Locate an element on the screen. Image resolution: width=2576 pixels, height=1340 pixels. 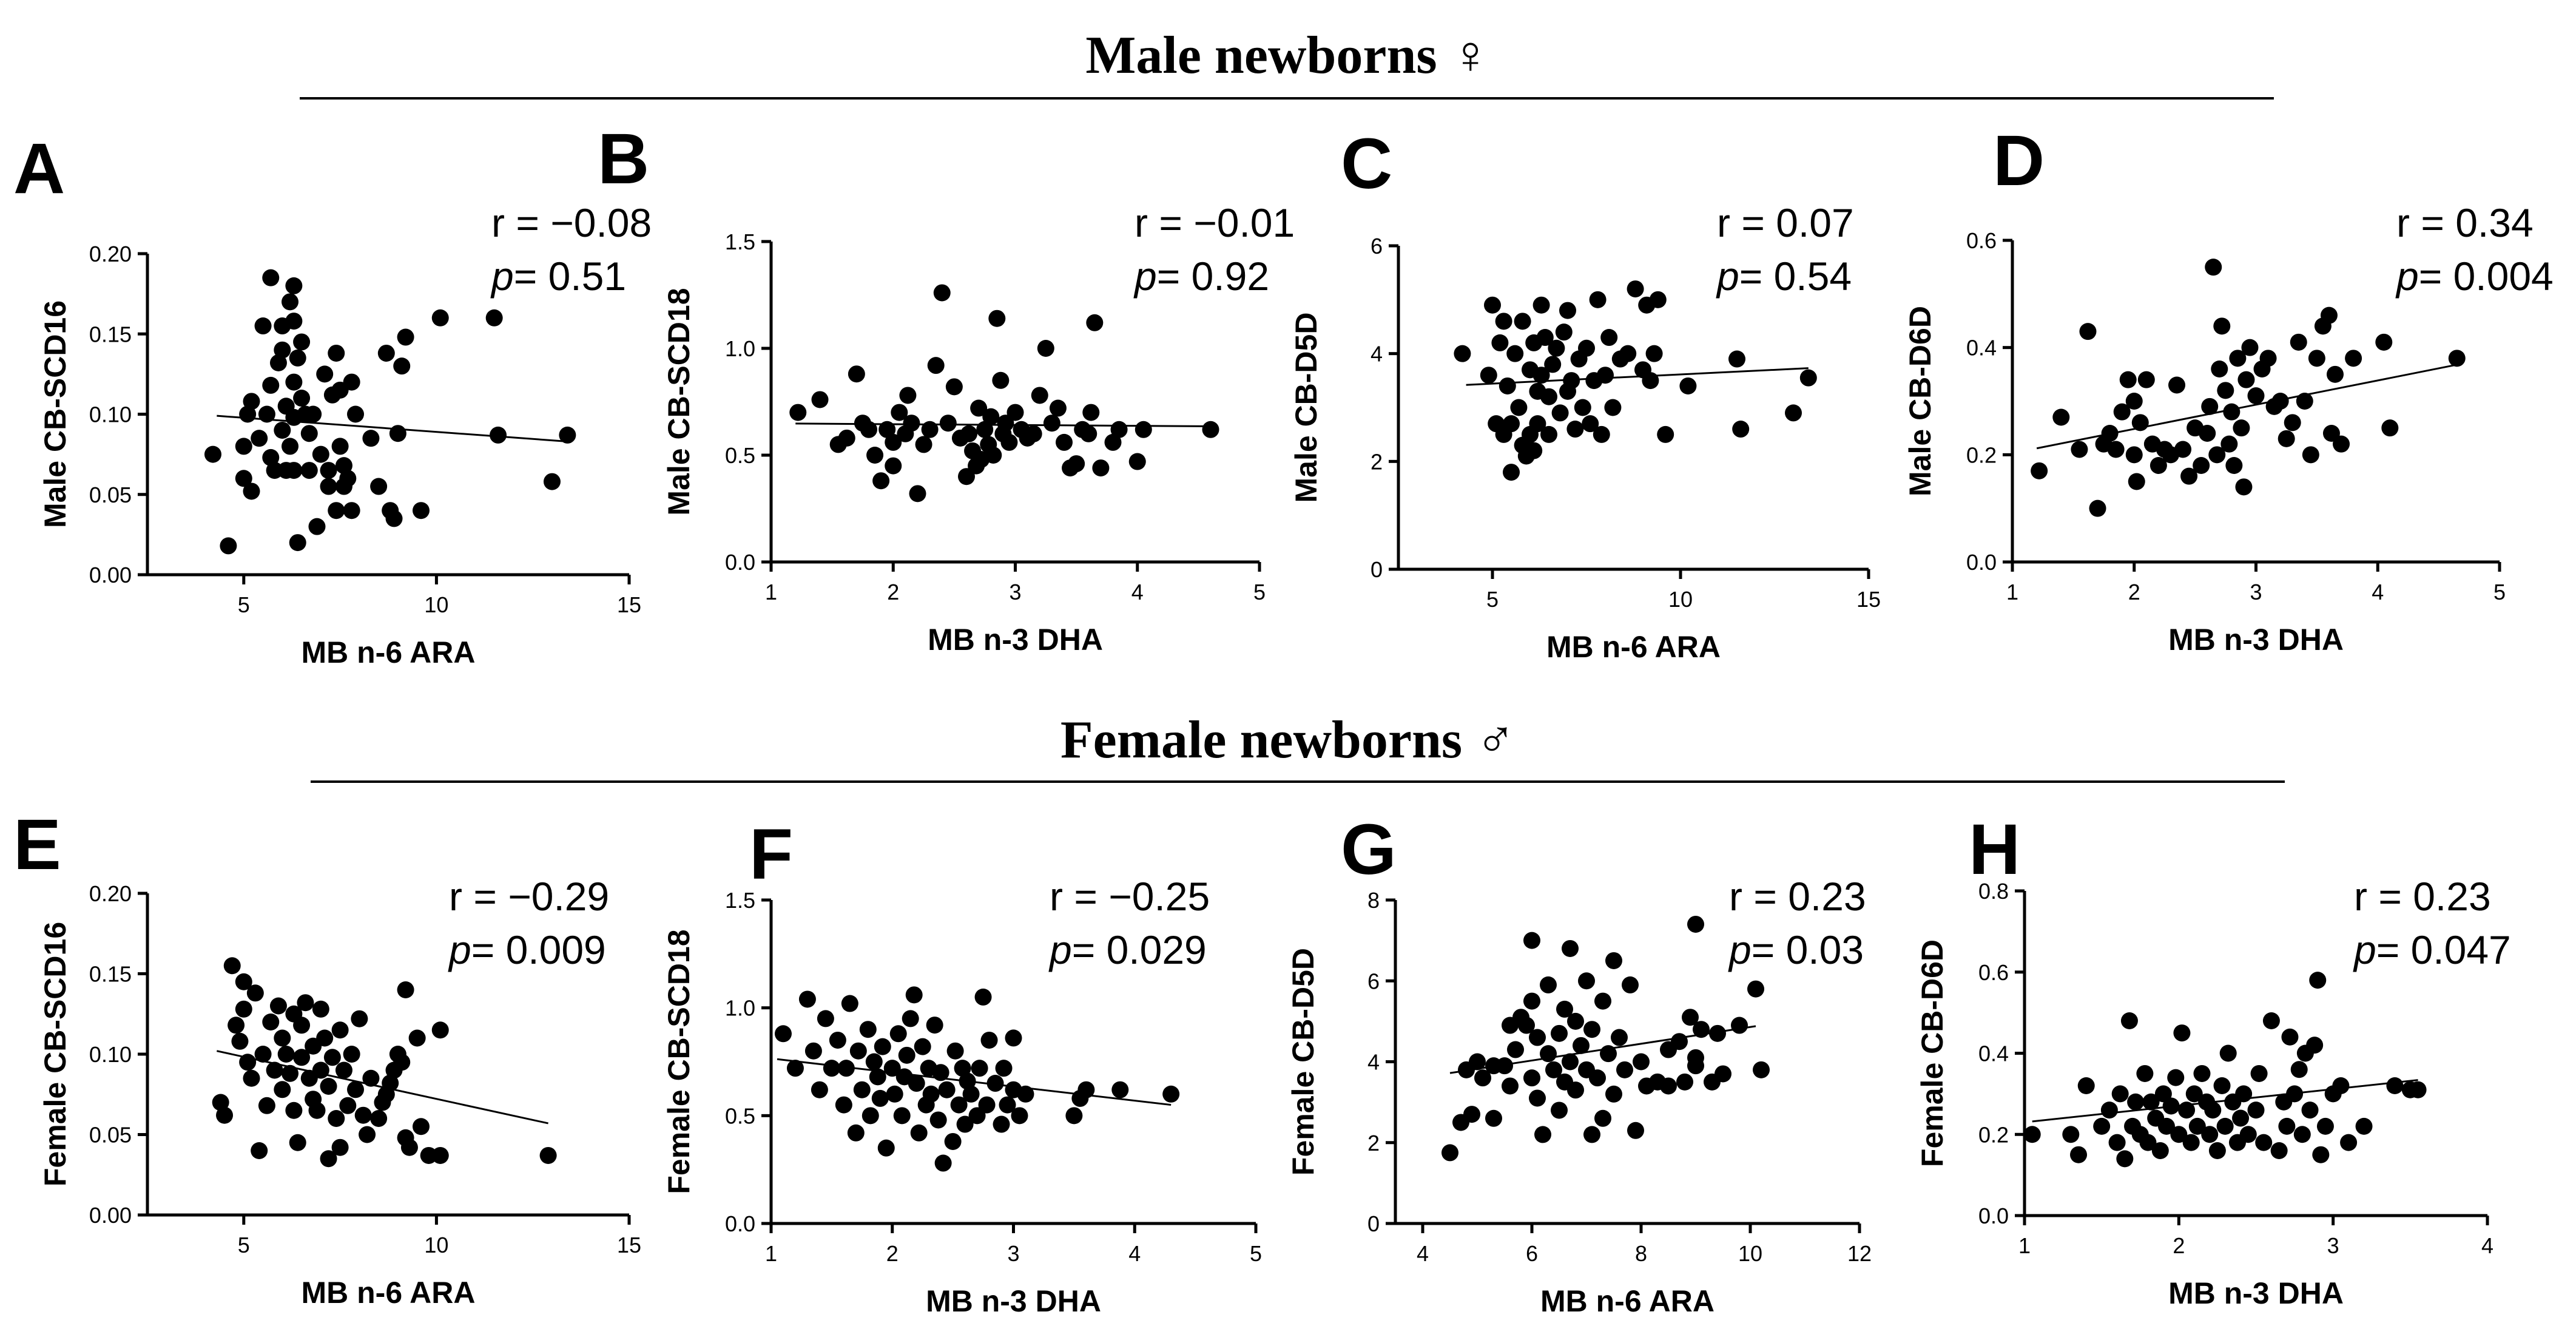
y-axis-title: Male CB-SCD16 is located at coordinates (55, 414).